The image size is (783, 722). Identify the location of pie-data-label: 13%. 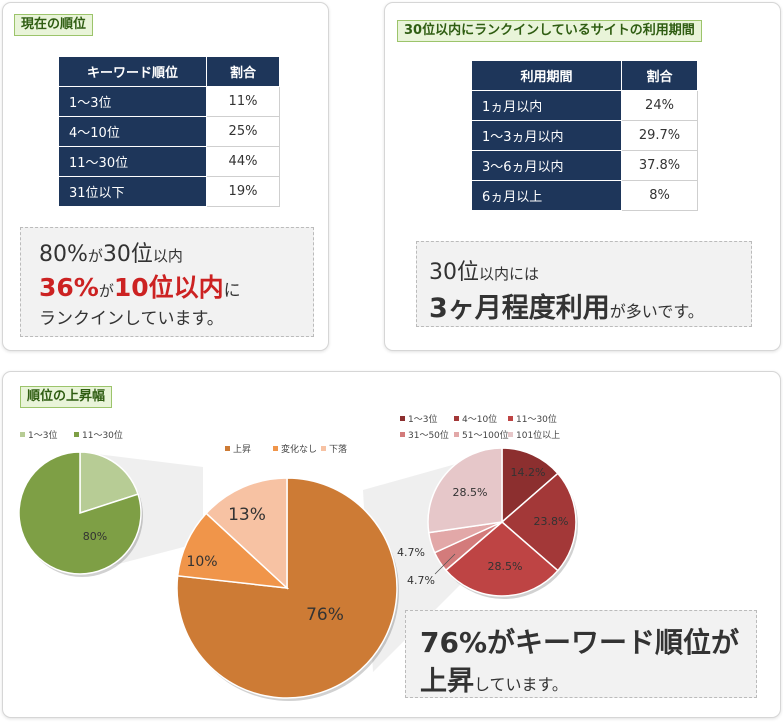
(247, 515).